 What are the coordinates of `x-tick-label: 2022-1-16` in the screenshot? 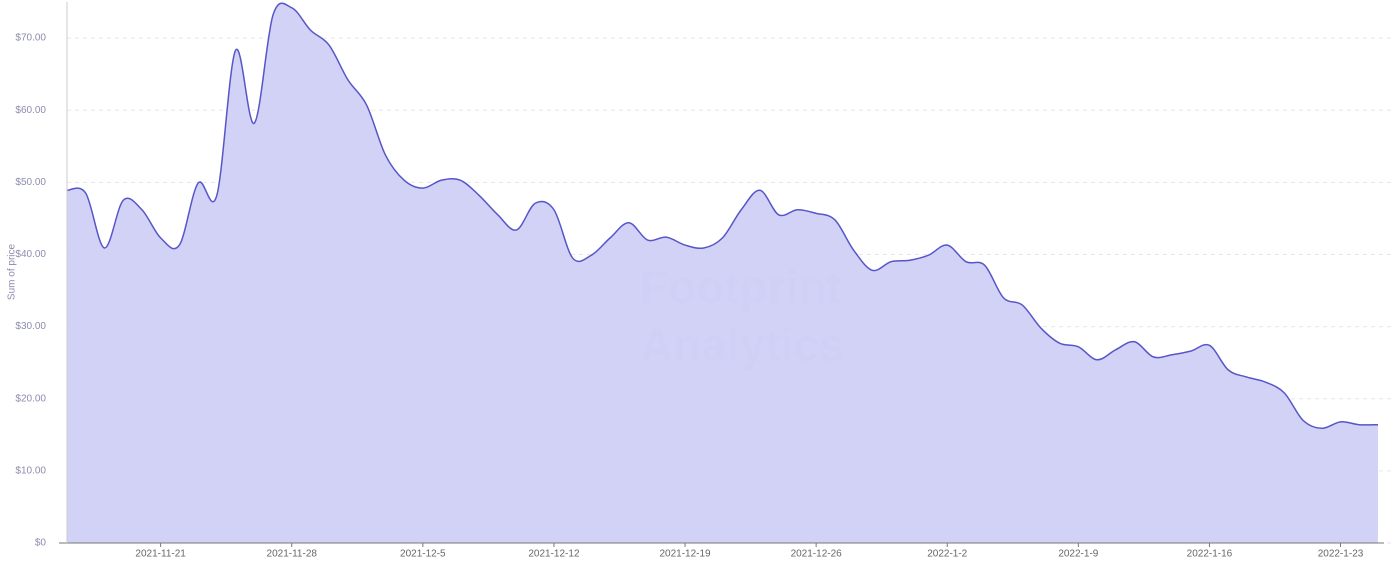 It's located at (1210, 554).